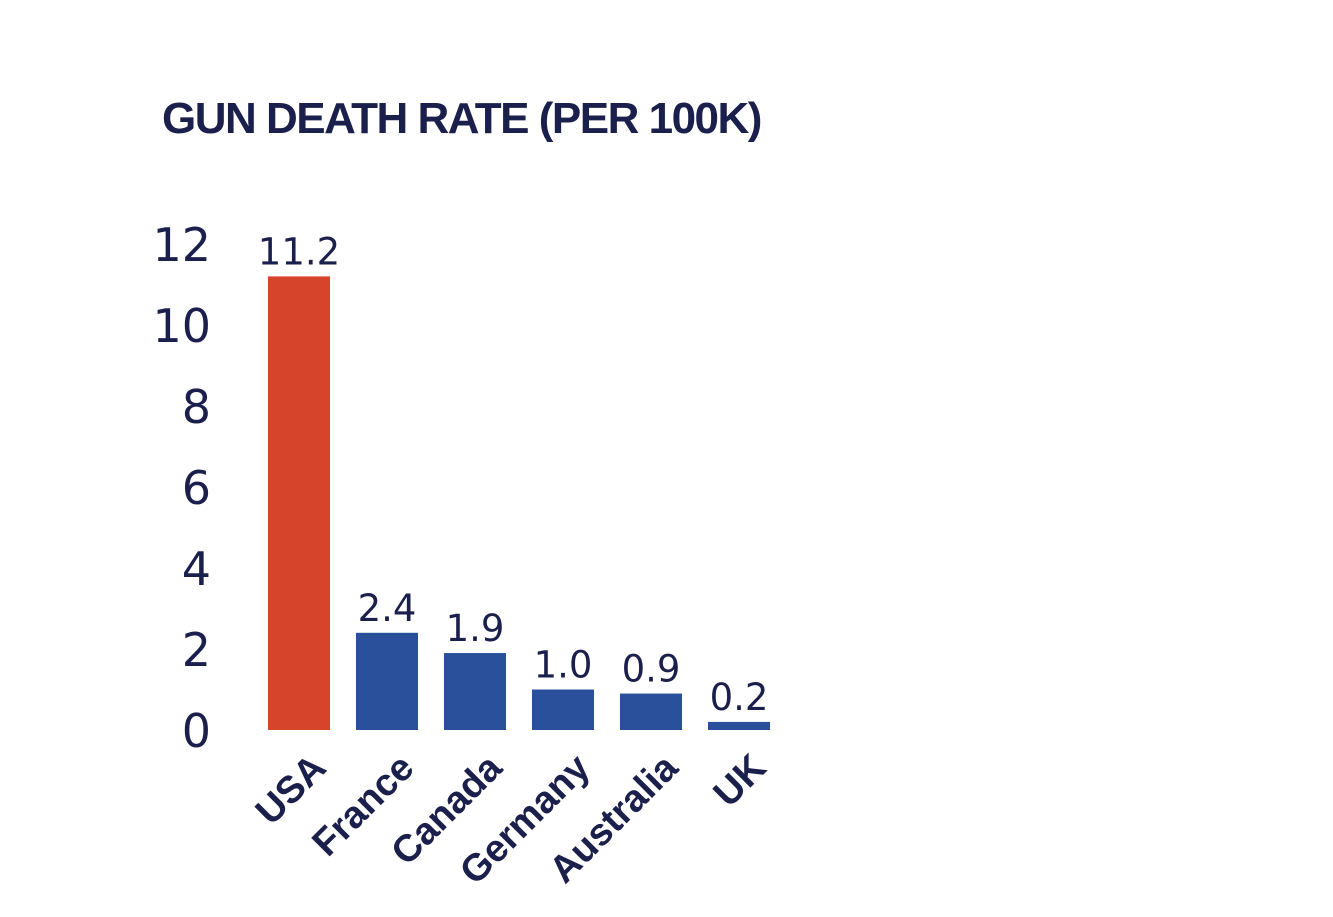 The height and width of the screenshot is (917, 1333). Describe the element at coordinates (475, 628) in the screenshot. I see `value-label: 1.9` at that location.